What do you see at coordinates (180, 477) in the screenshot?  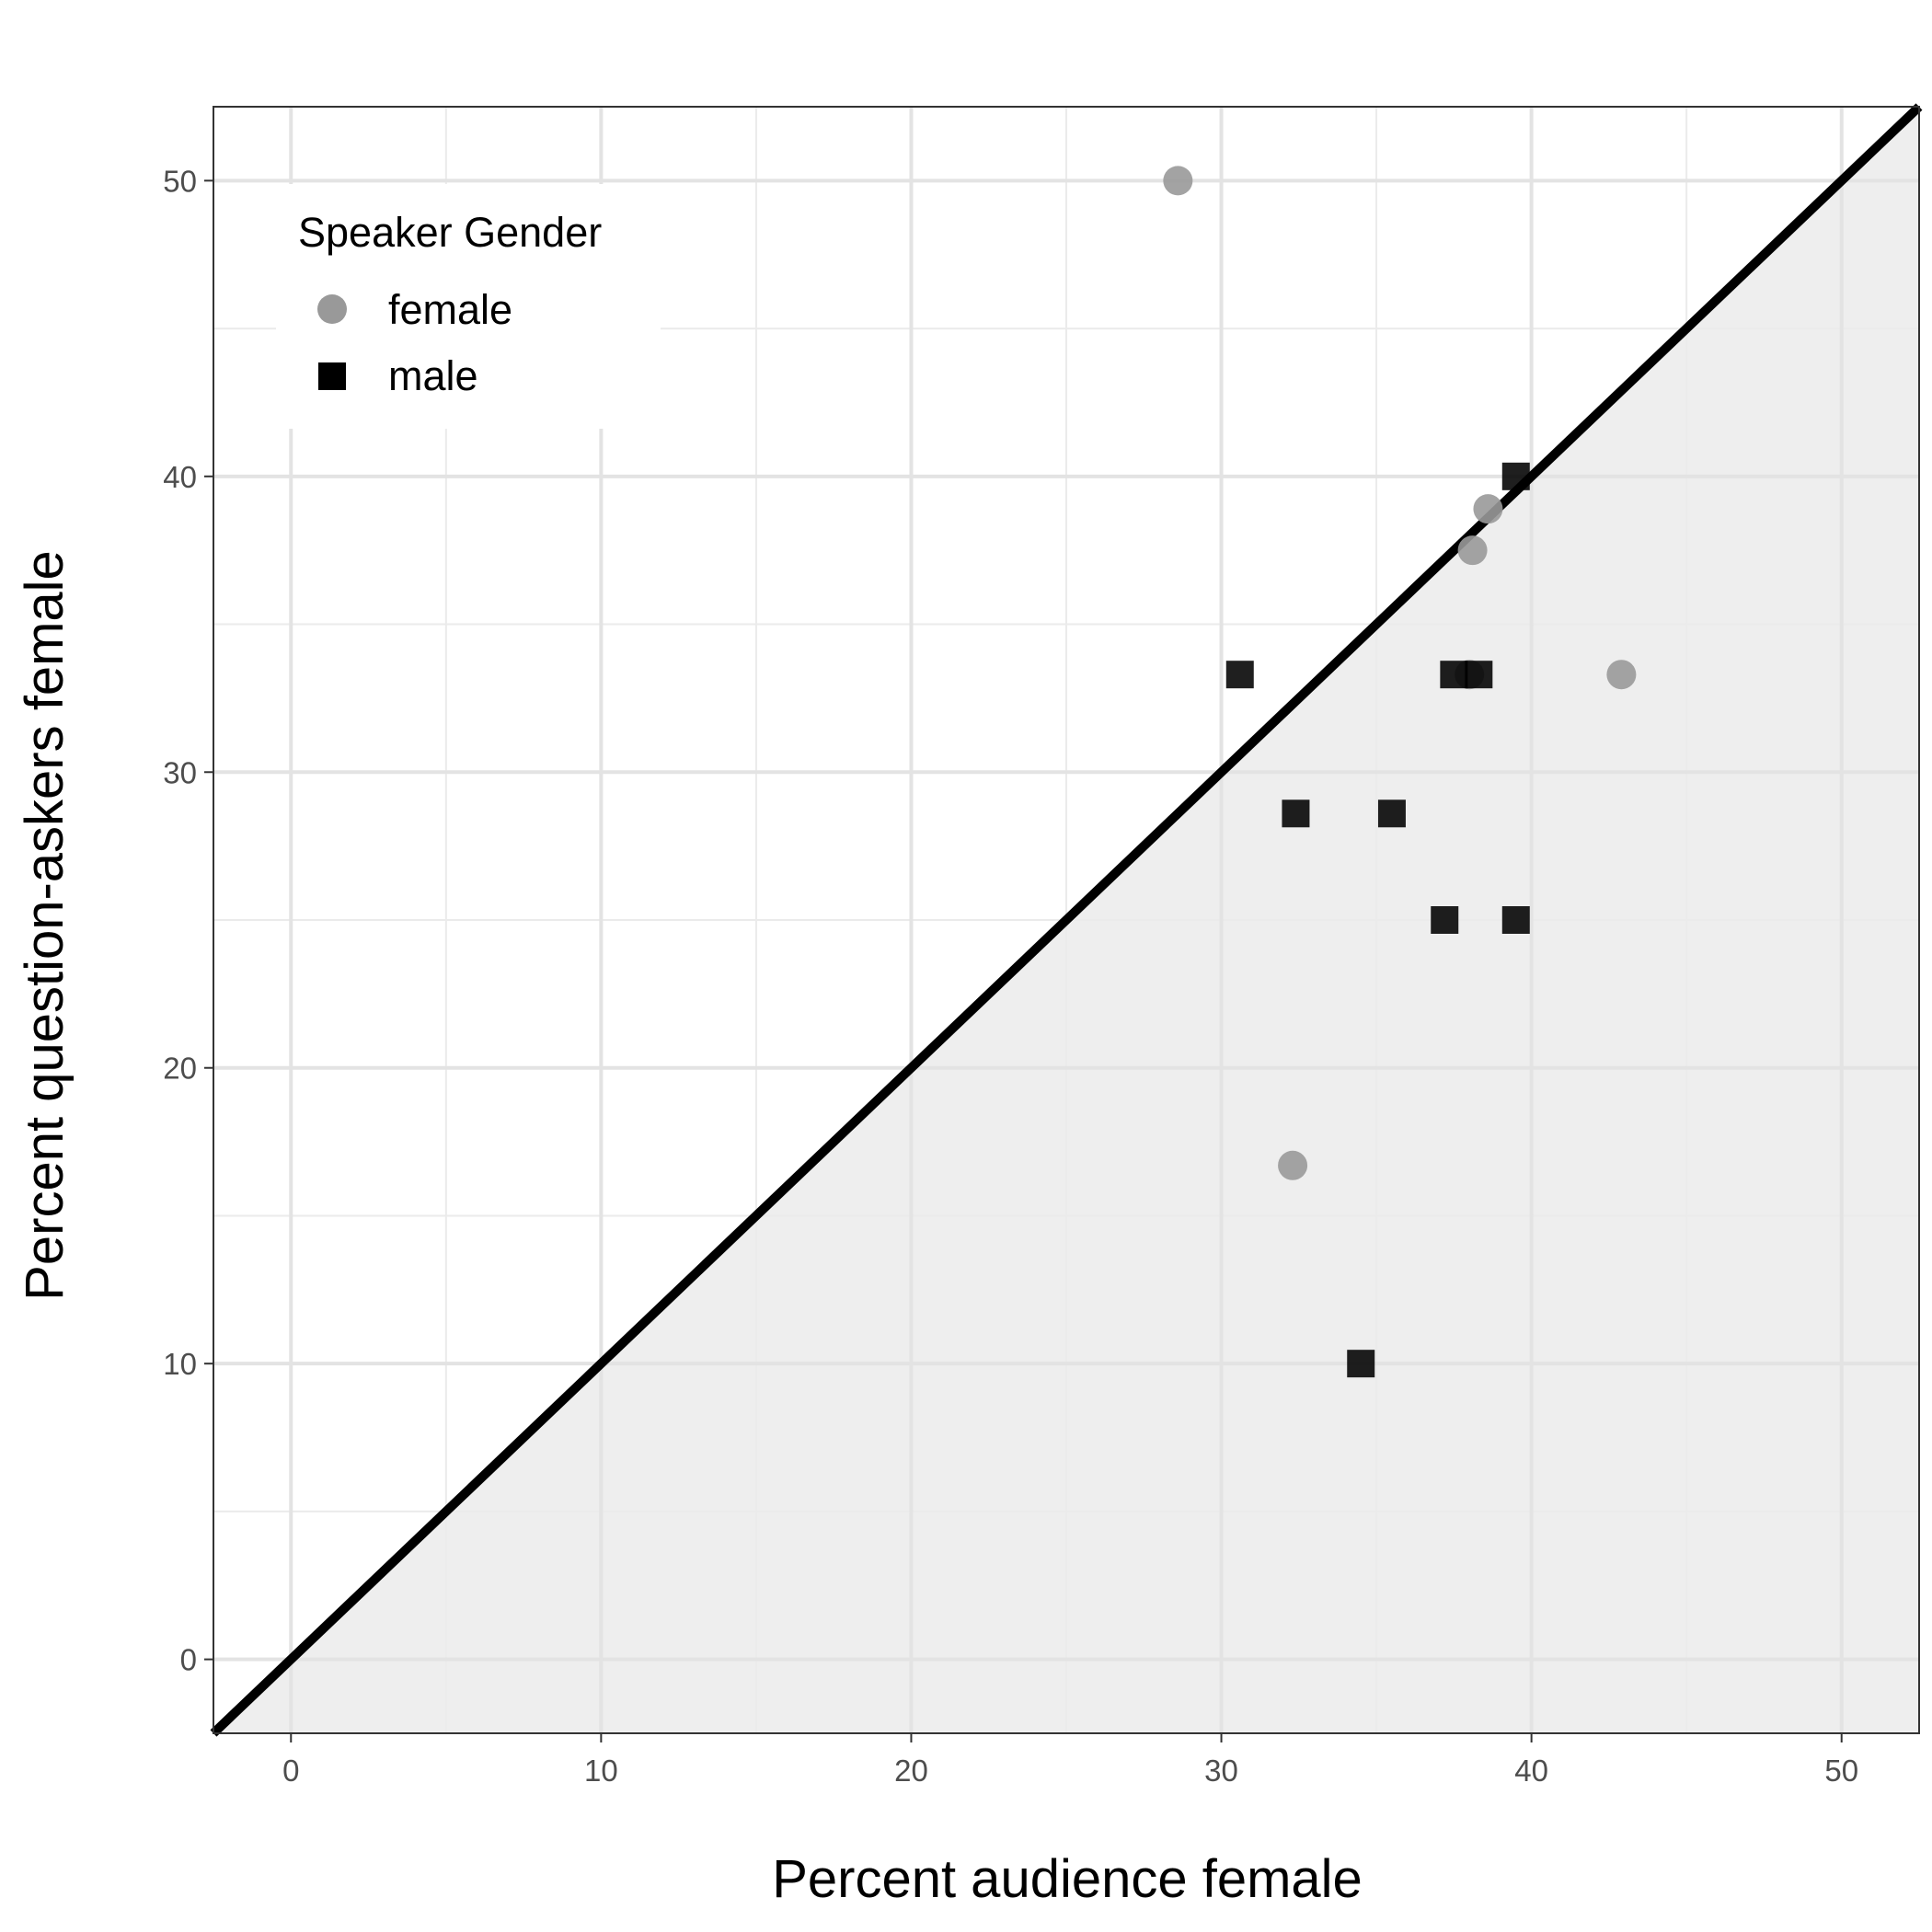 I see `y-tick-label: 40` at bounding box center [180, 477].